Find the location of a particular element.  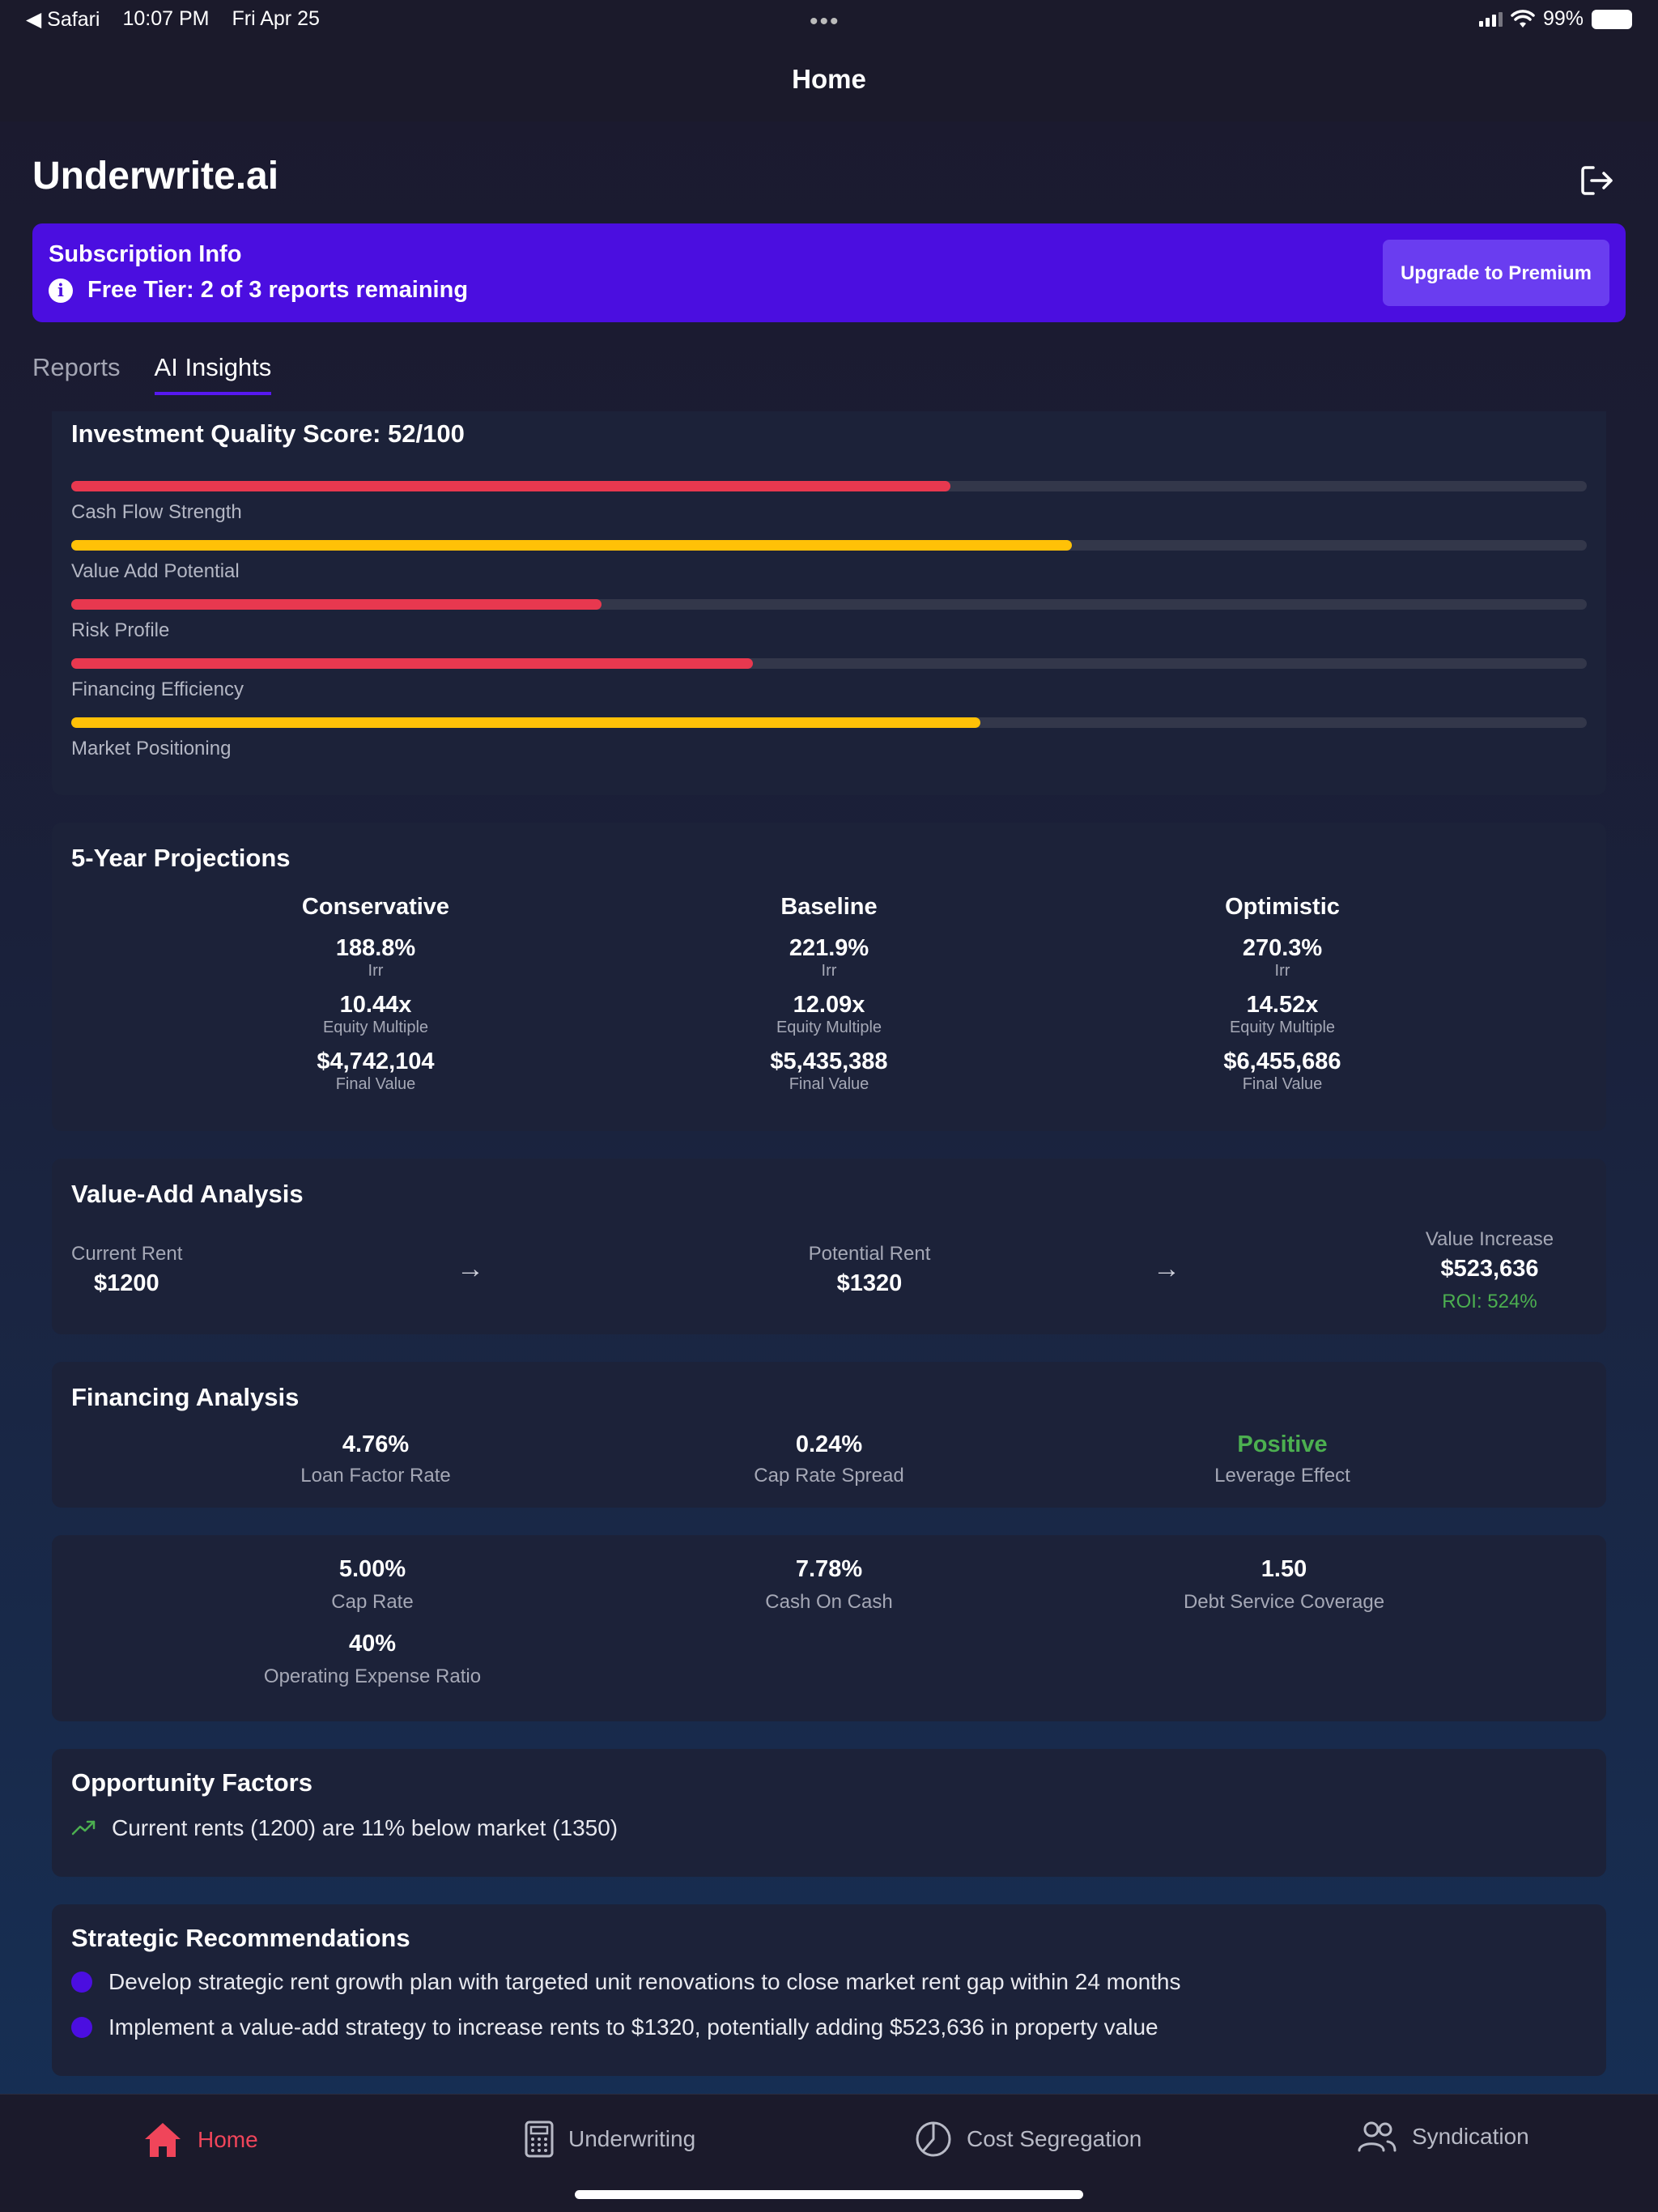

trending-up-icon is located at coordinates (83, 1828).